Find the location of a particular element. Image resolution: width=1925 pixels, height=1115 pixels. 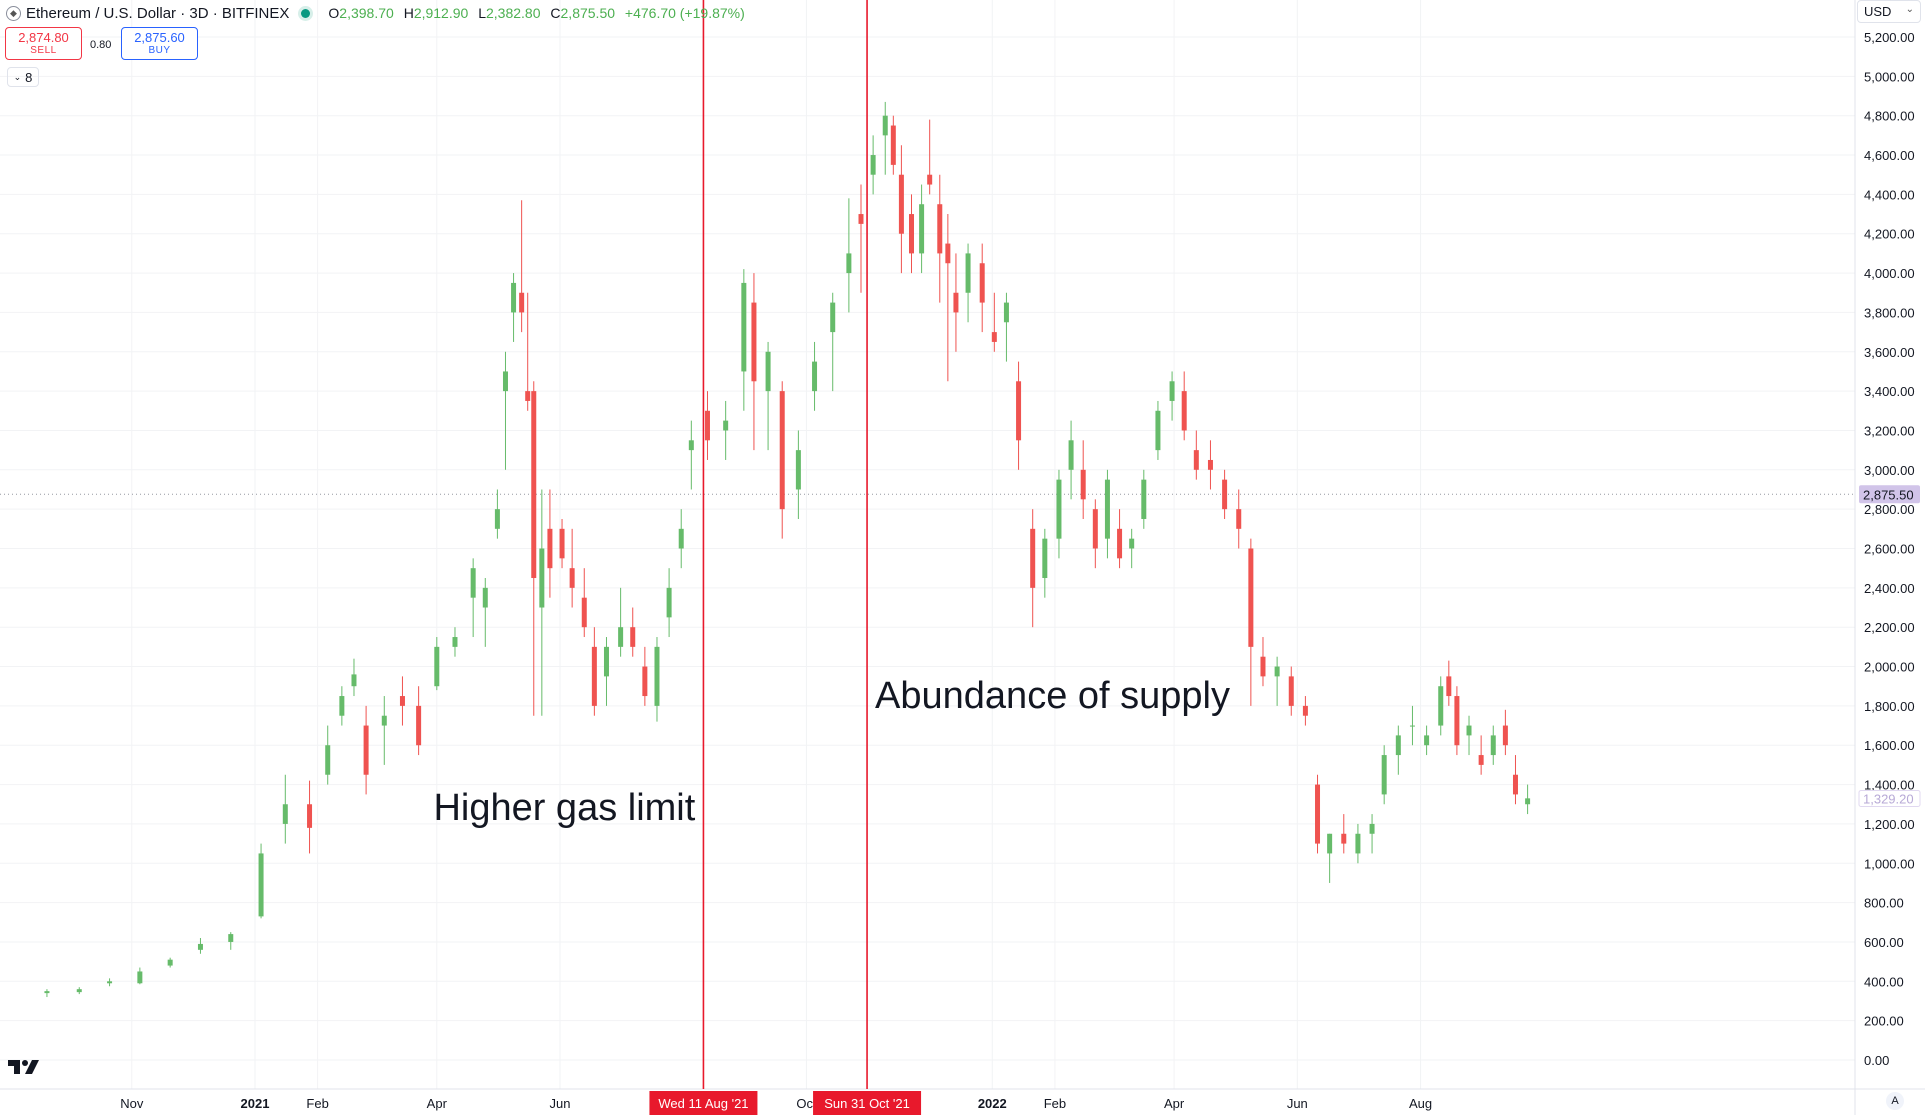

auto-scale-button: A is located at coordinates (1895, 1101).